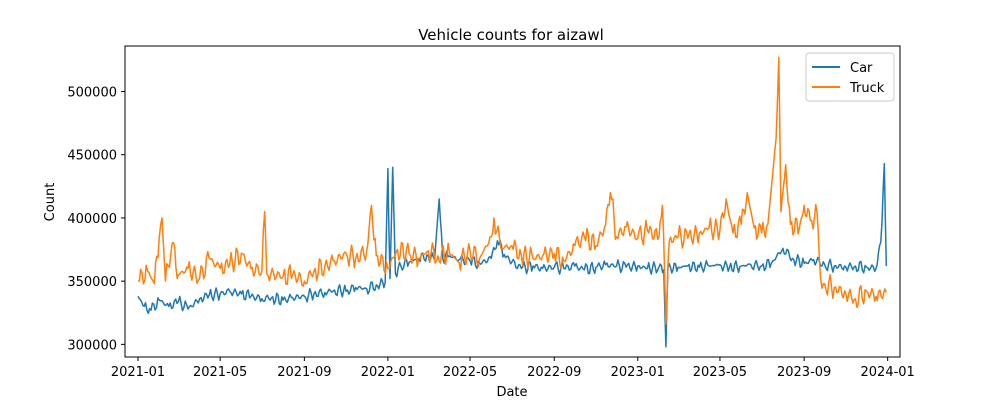  What do you see at coordinates (92, 219) in the screenshot?
I see `y-tick-label: 400000` at bounding box center [92, 219].